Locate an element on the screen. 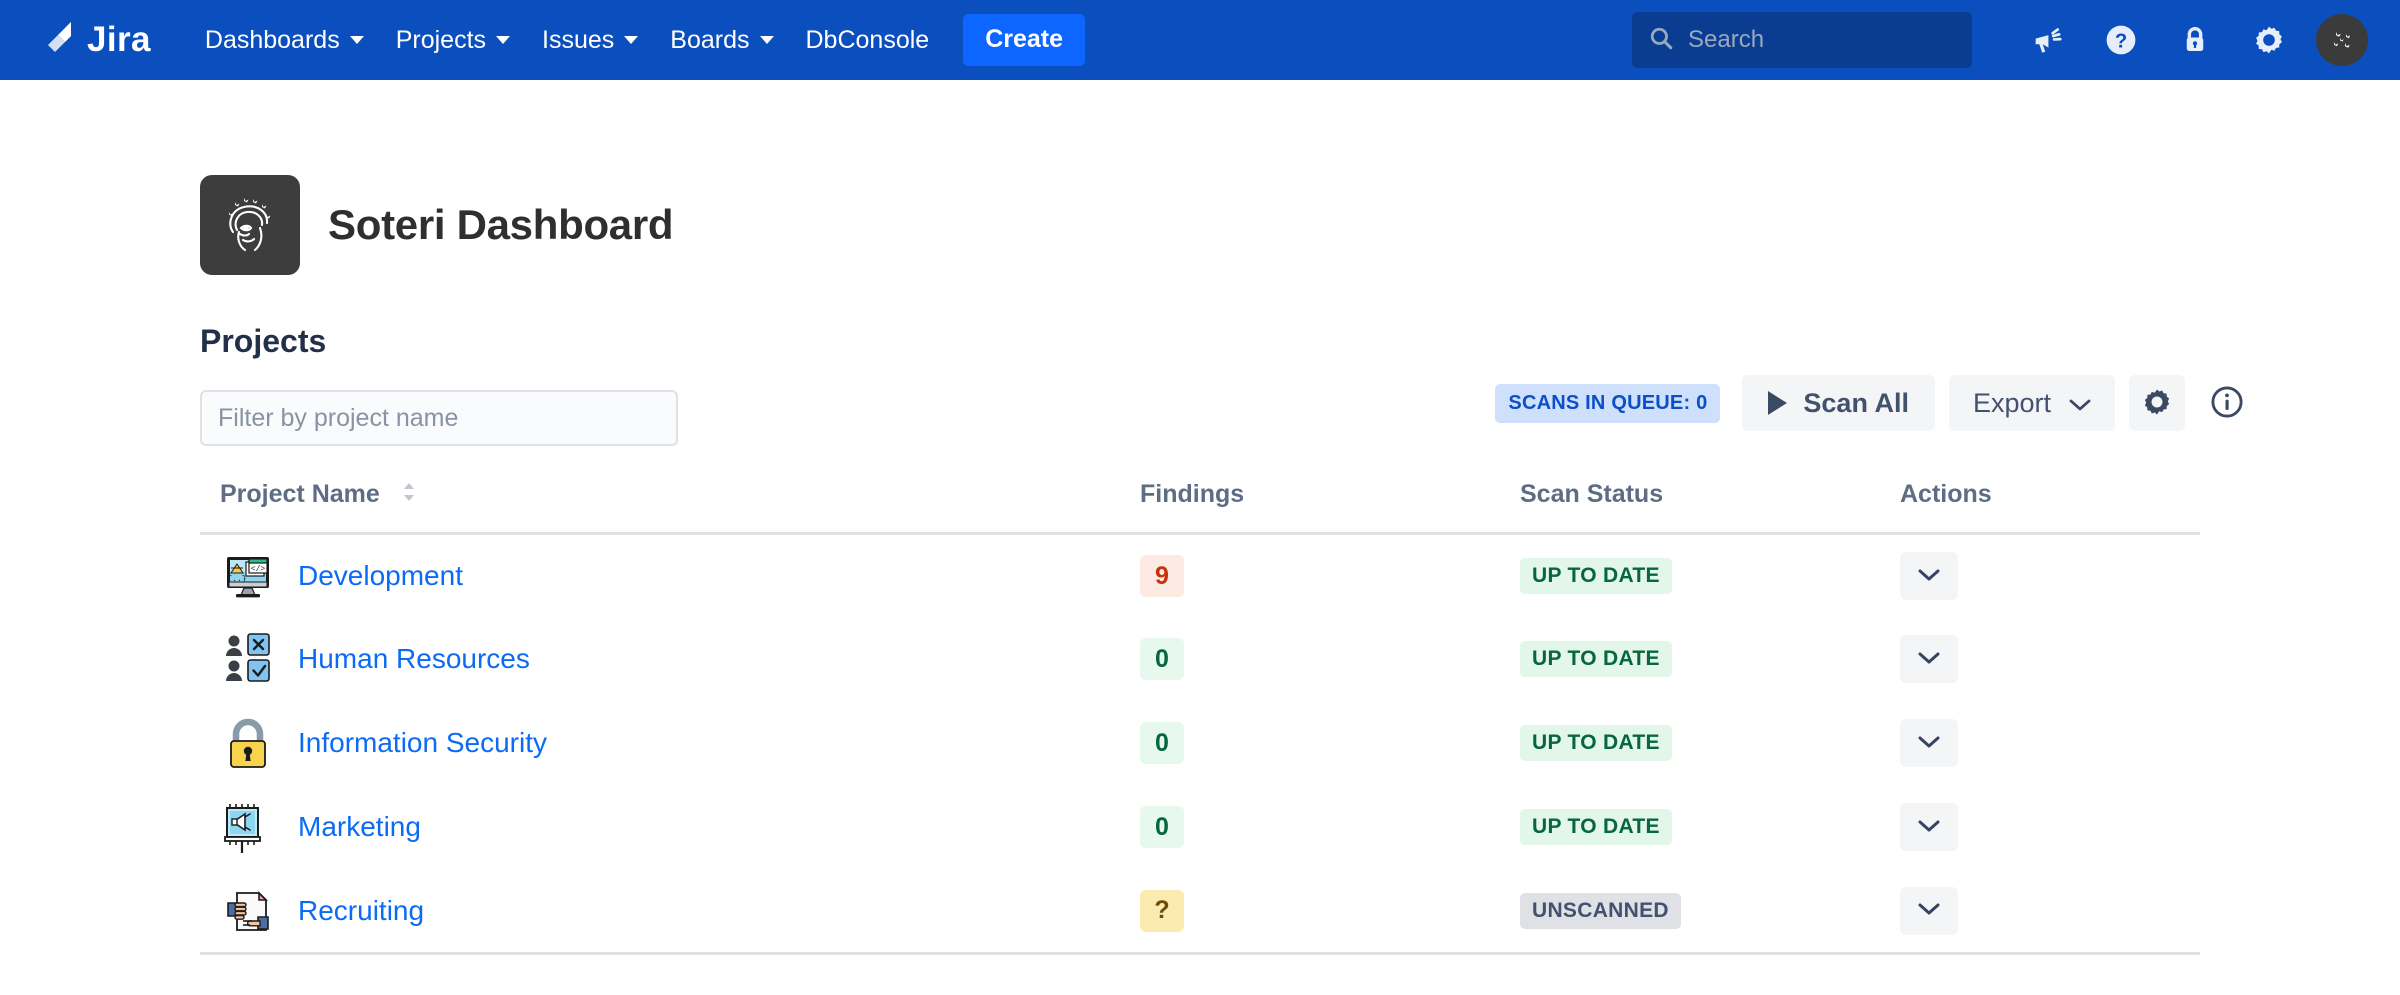 The height and width of the screenshot is (995, 2400). help-question-icon: ? is located at coordinates (2121, 40).